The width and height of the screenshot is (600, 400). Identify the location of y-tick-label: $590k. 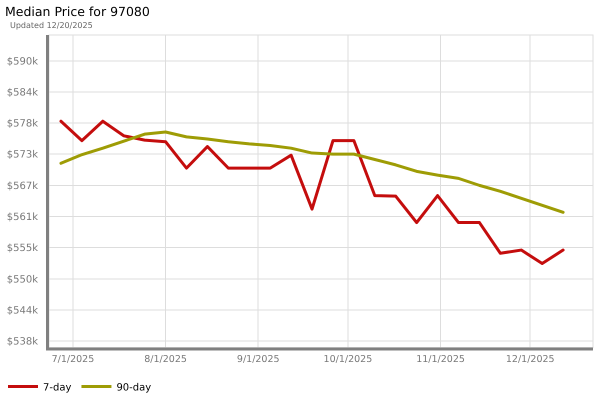
(22, 62).